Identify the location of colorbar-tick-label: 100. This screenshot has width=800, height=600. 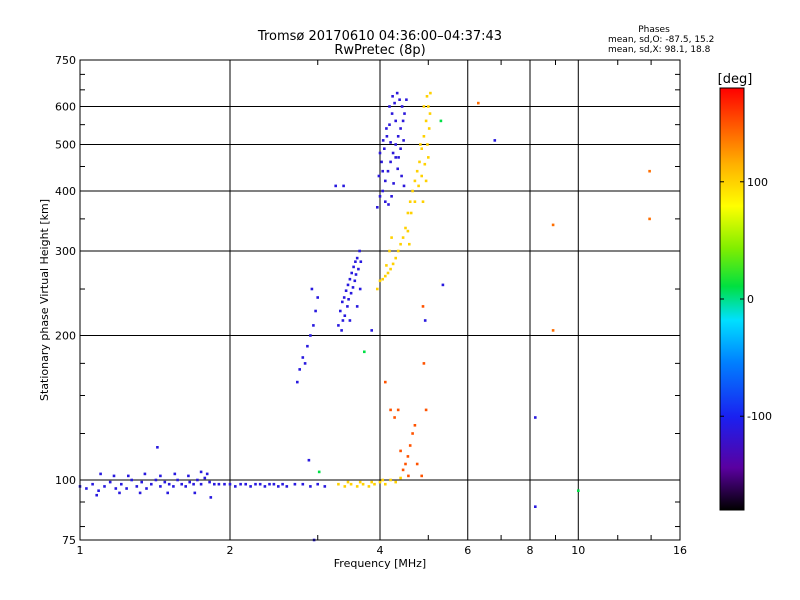
(757, 182).